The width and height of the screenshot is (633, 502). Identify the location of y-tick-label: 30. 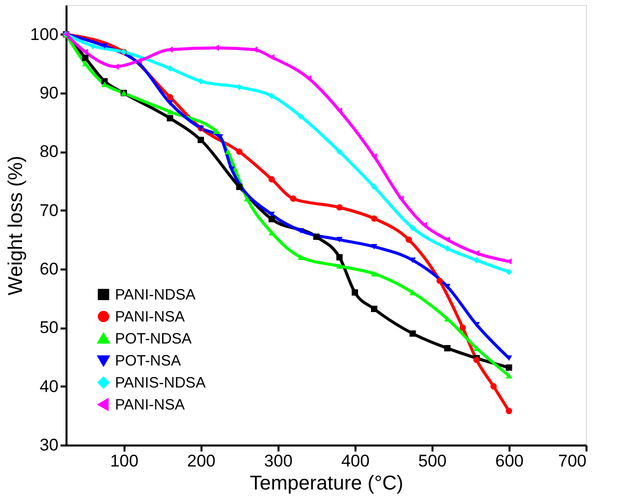
(49, 445).